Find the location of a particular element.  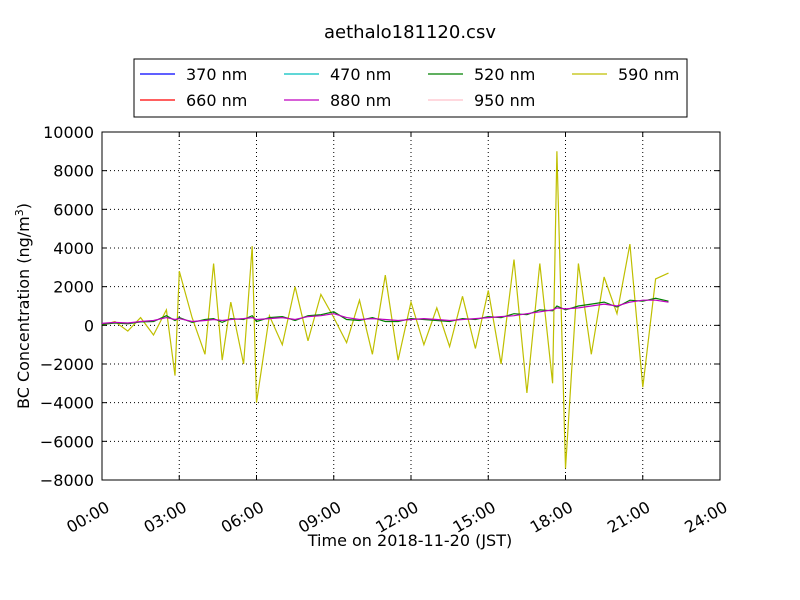

chart-title: aethalo181120.csv is located at coordinates (410, 32).